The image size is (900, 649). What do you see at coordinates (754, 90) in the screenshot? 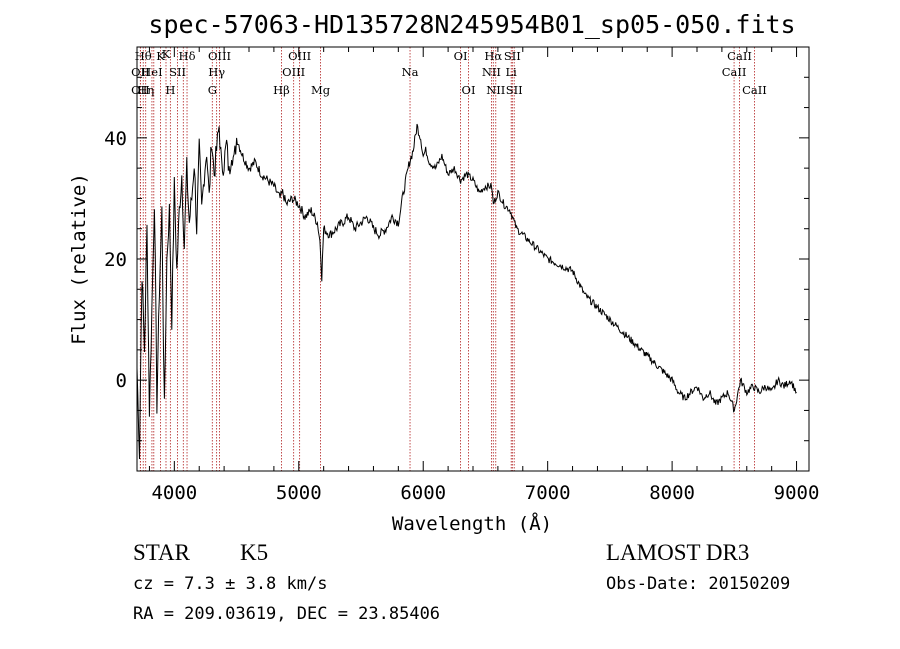
I see `line-label-30: CaII` at bounding box center [754, 90].